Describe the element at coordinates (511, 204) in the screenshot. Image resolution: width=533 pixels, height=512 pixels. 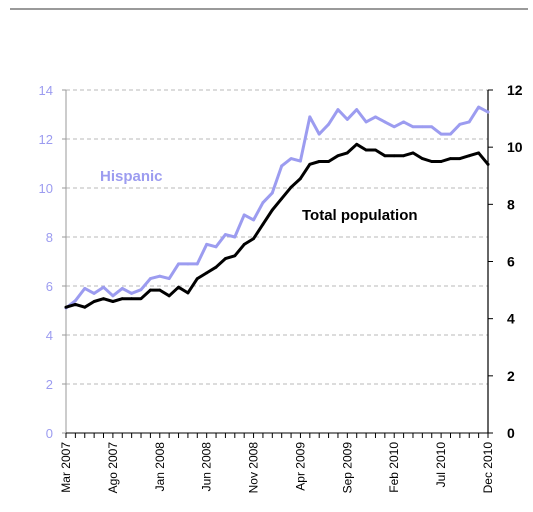
I see `right-tick-label: 8` at that location.